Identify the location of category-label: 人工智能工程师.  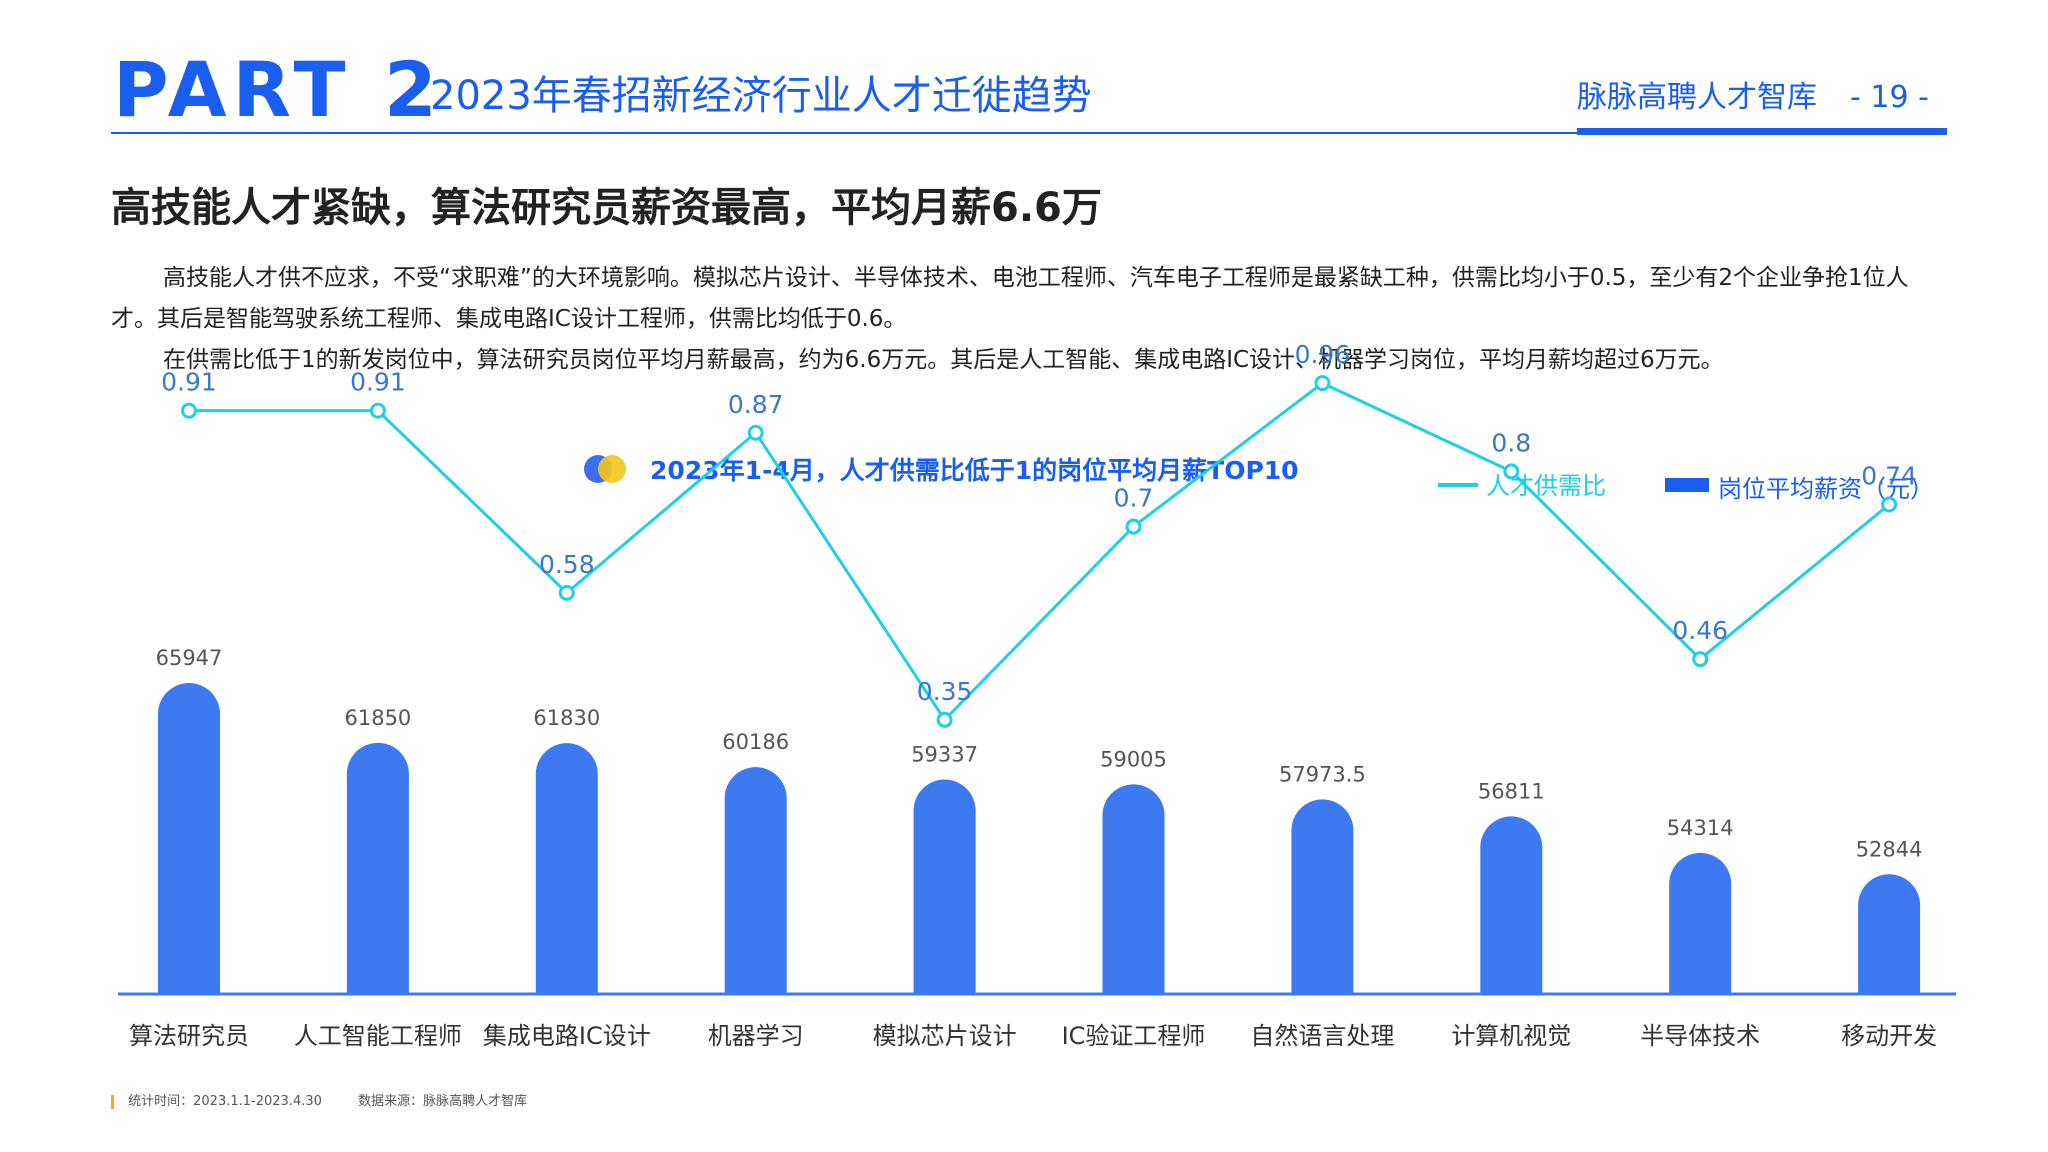
(378, 1036).